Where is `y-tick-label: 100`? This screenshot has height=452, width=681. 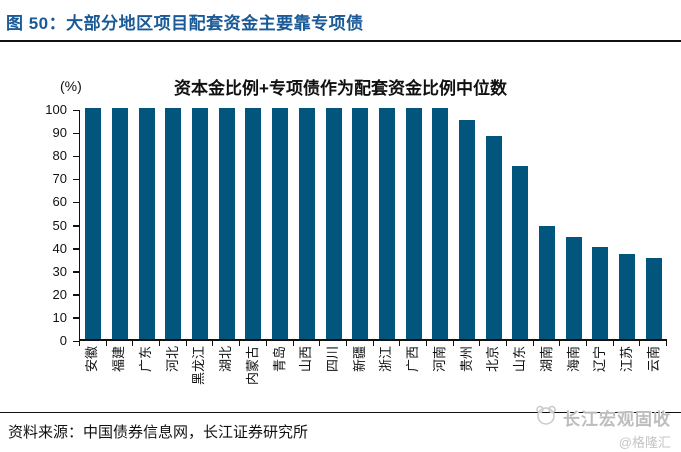 y-tick-label: 100 is located at coordinates (56, 109).